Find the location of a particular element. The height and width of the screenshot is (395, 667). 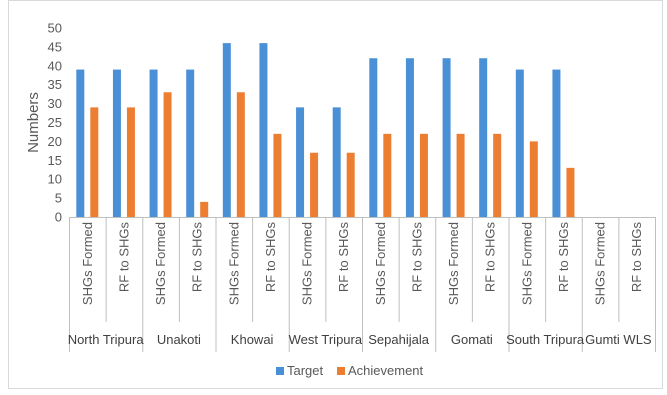

y-tick-label: 30 is located at coordinates (55, 103).